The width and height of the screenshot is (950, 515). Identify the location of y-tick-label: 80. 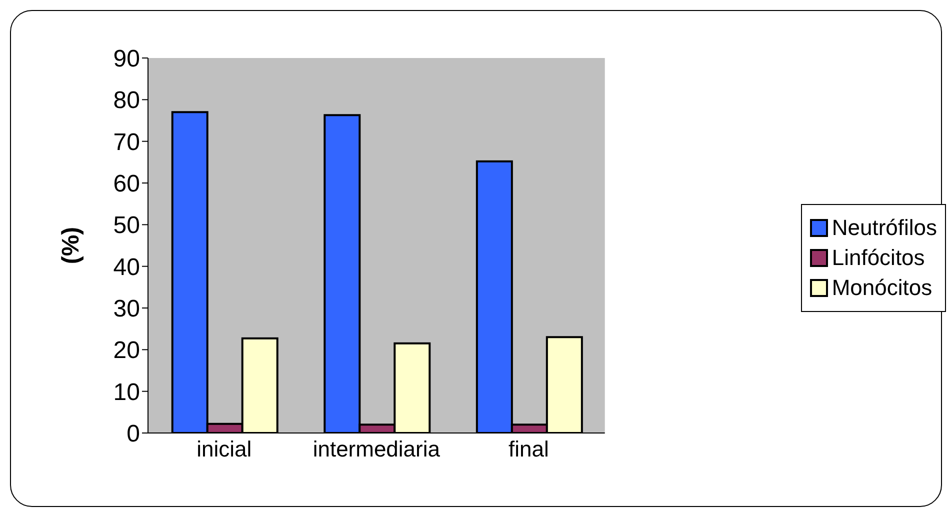
(126, 100).